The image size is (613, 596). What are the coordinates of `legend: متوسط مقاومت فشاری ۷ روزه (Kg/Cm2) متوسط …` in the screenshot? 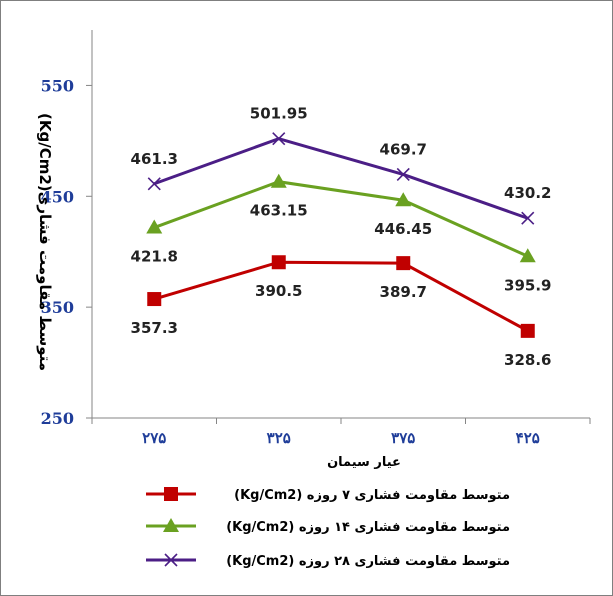 It's located at (328, 528).